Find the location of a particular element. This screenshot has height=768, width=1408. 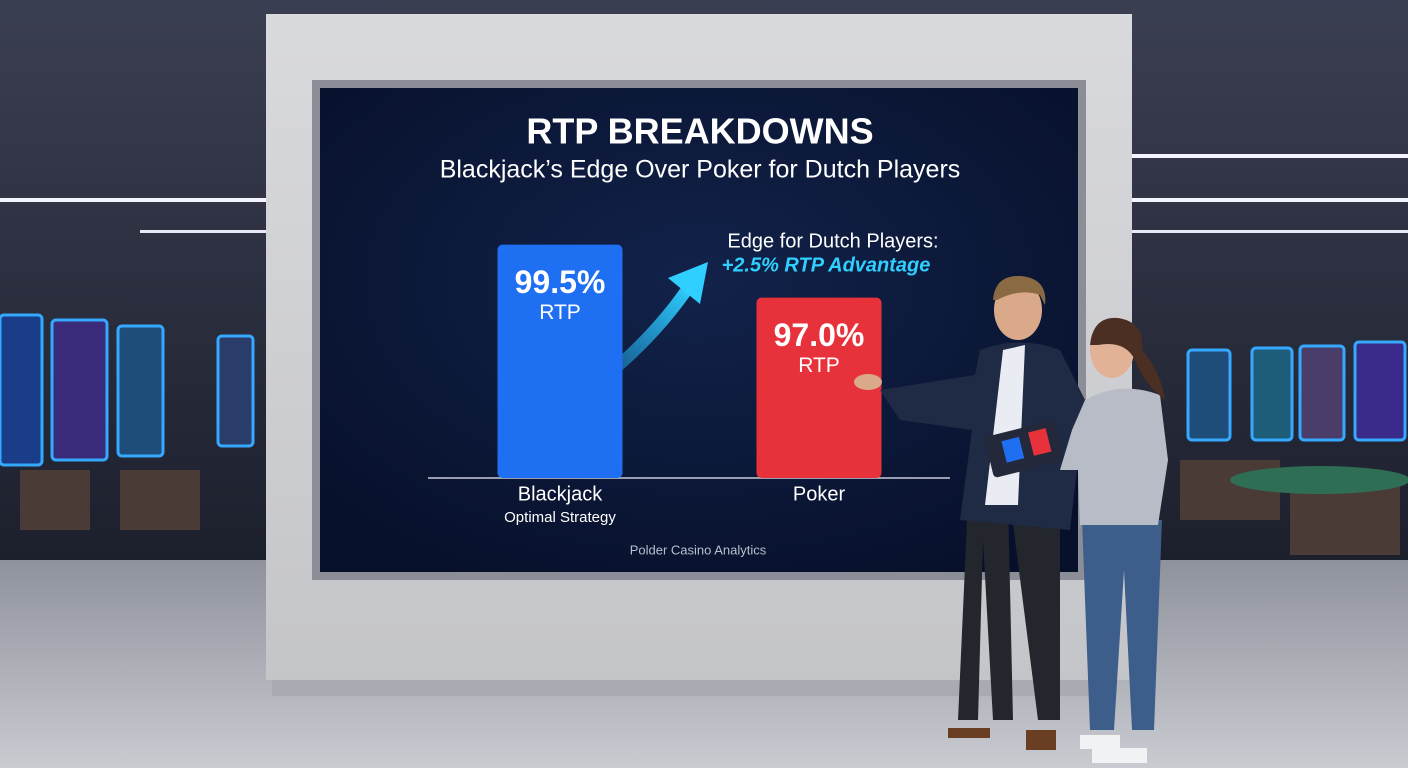

people is located at coordinates (1011, 519).